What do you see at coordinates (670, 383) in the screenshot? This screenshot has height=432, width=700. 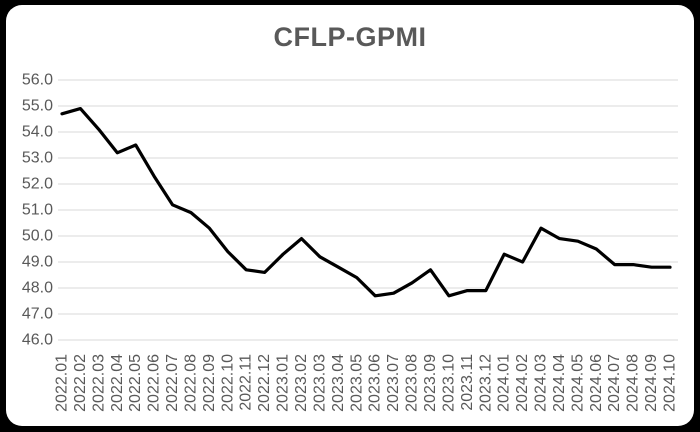 I see `x-tick-label: 2024.10` at bounding box center [670, 383].